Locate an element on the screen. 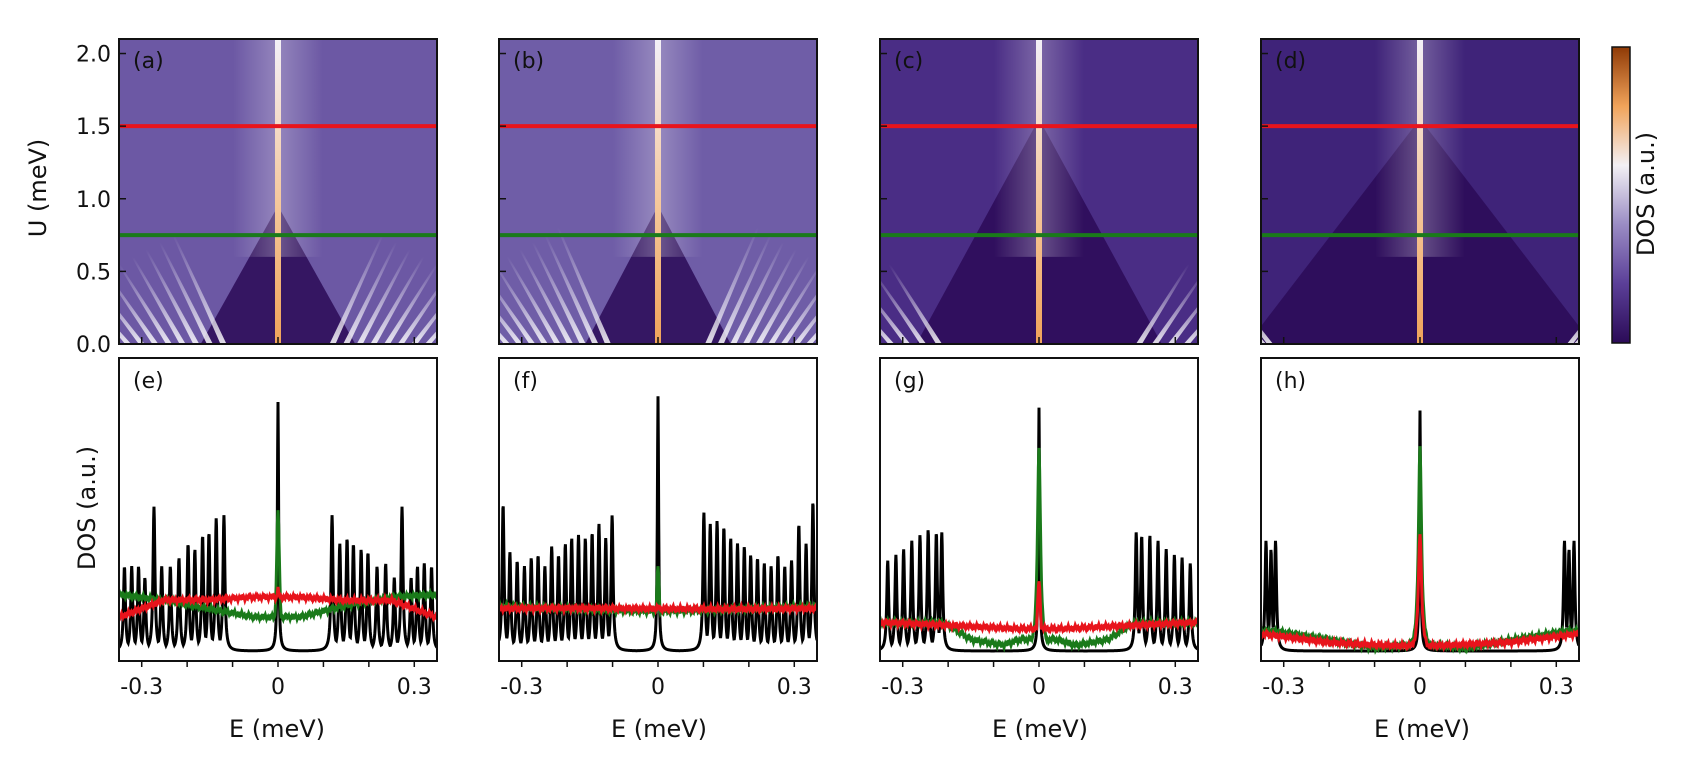 Image resolution: width=1686 pixels, height=774 pixels. dos-panel: -0.3 0 0.3 (f) is located at coordinates (658, 528).